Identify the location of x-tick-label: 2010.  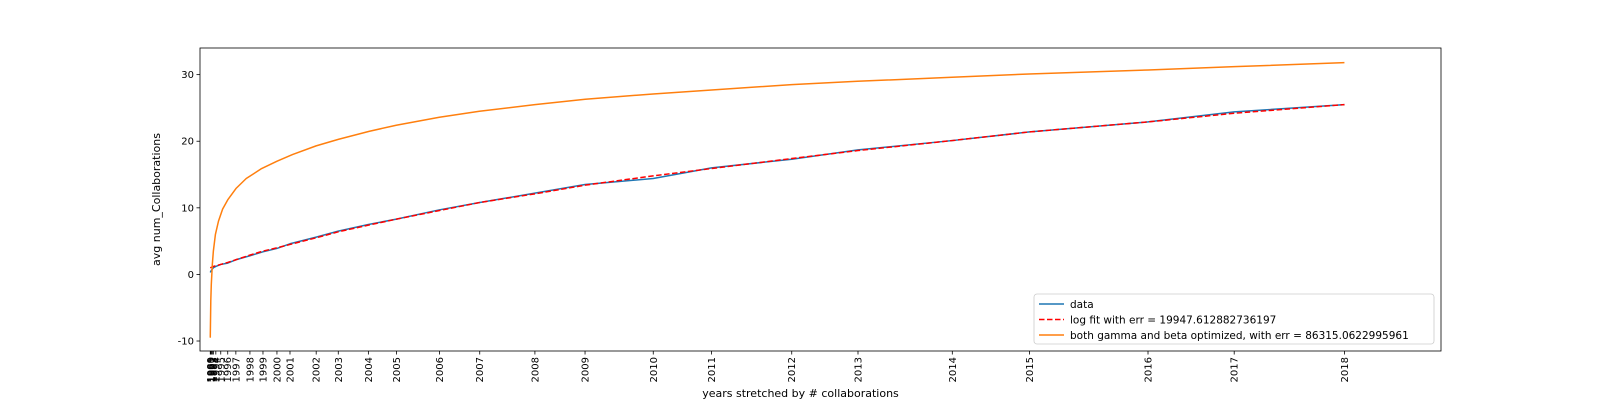
(654, 369).